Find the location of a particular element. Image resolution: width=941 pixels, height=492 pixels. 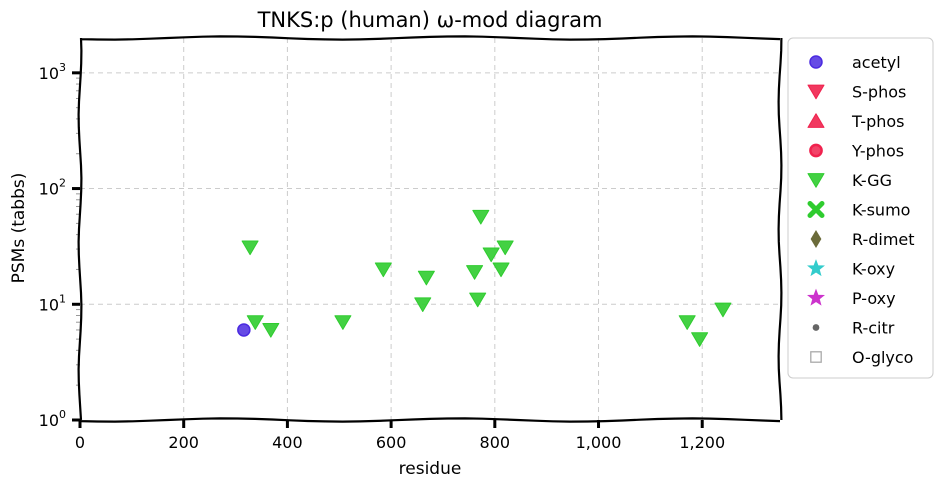

legend-item: K-GG is located at coordinates (849, 180).